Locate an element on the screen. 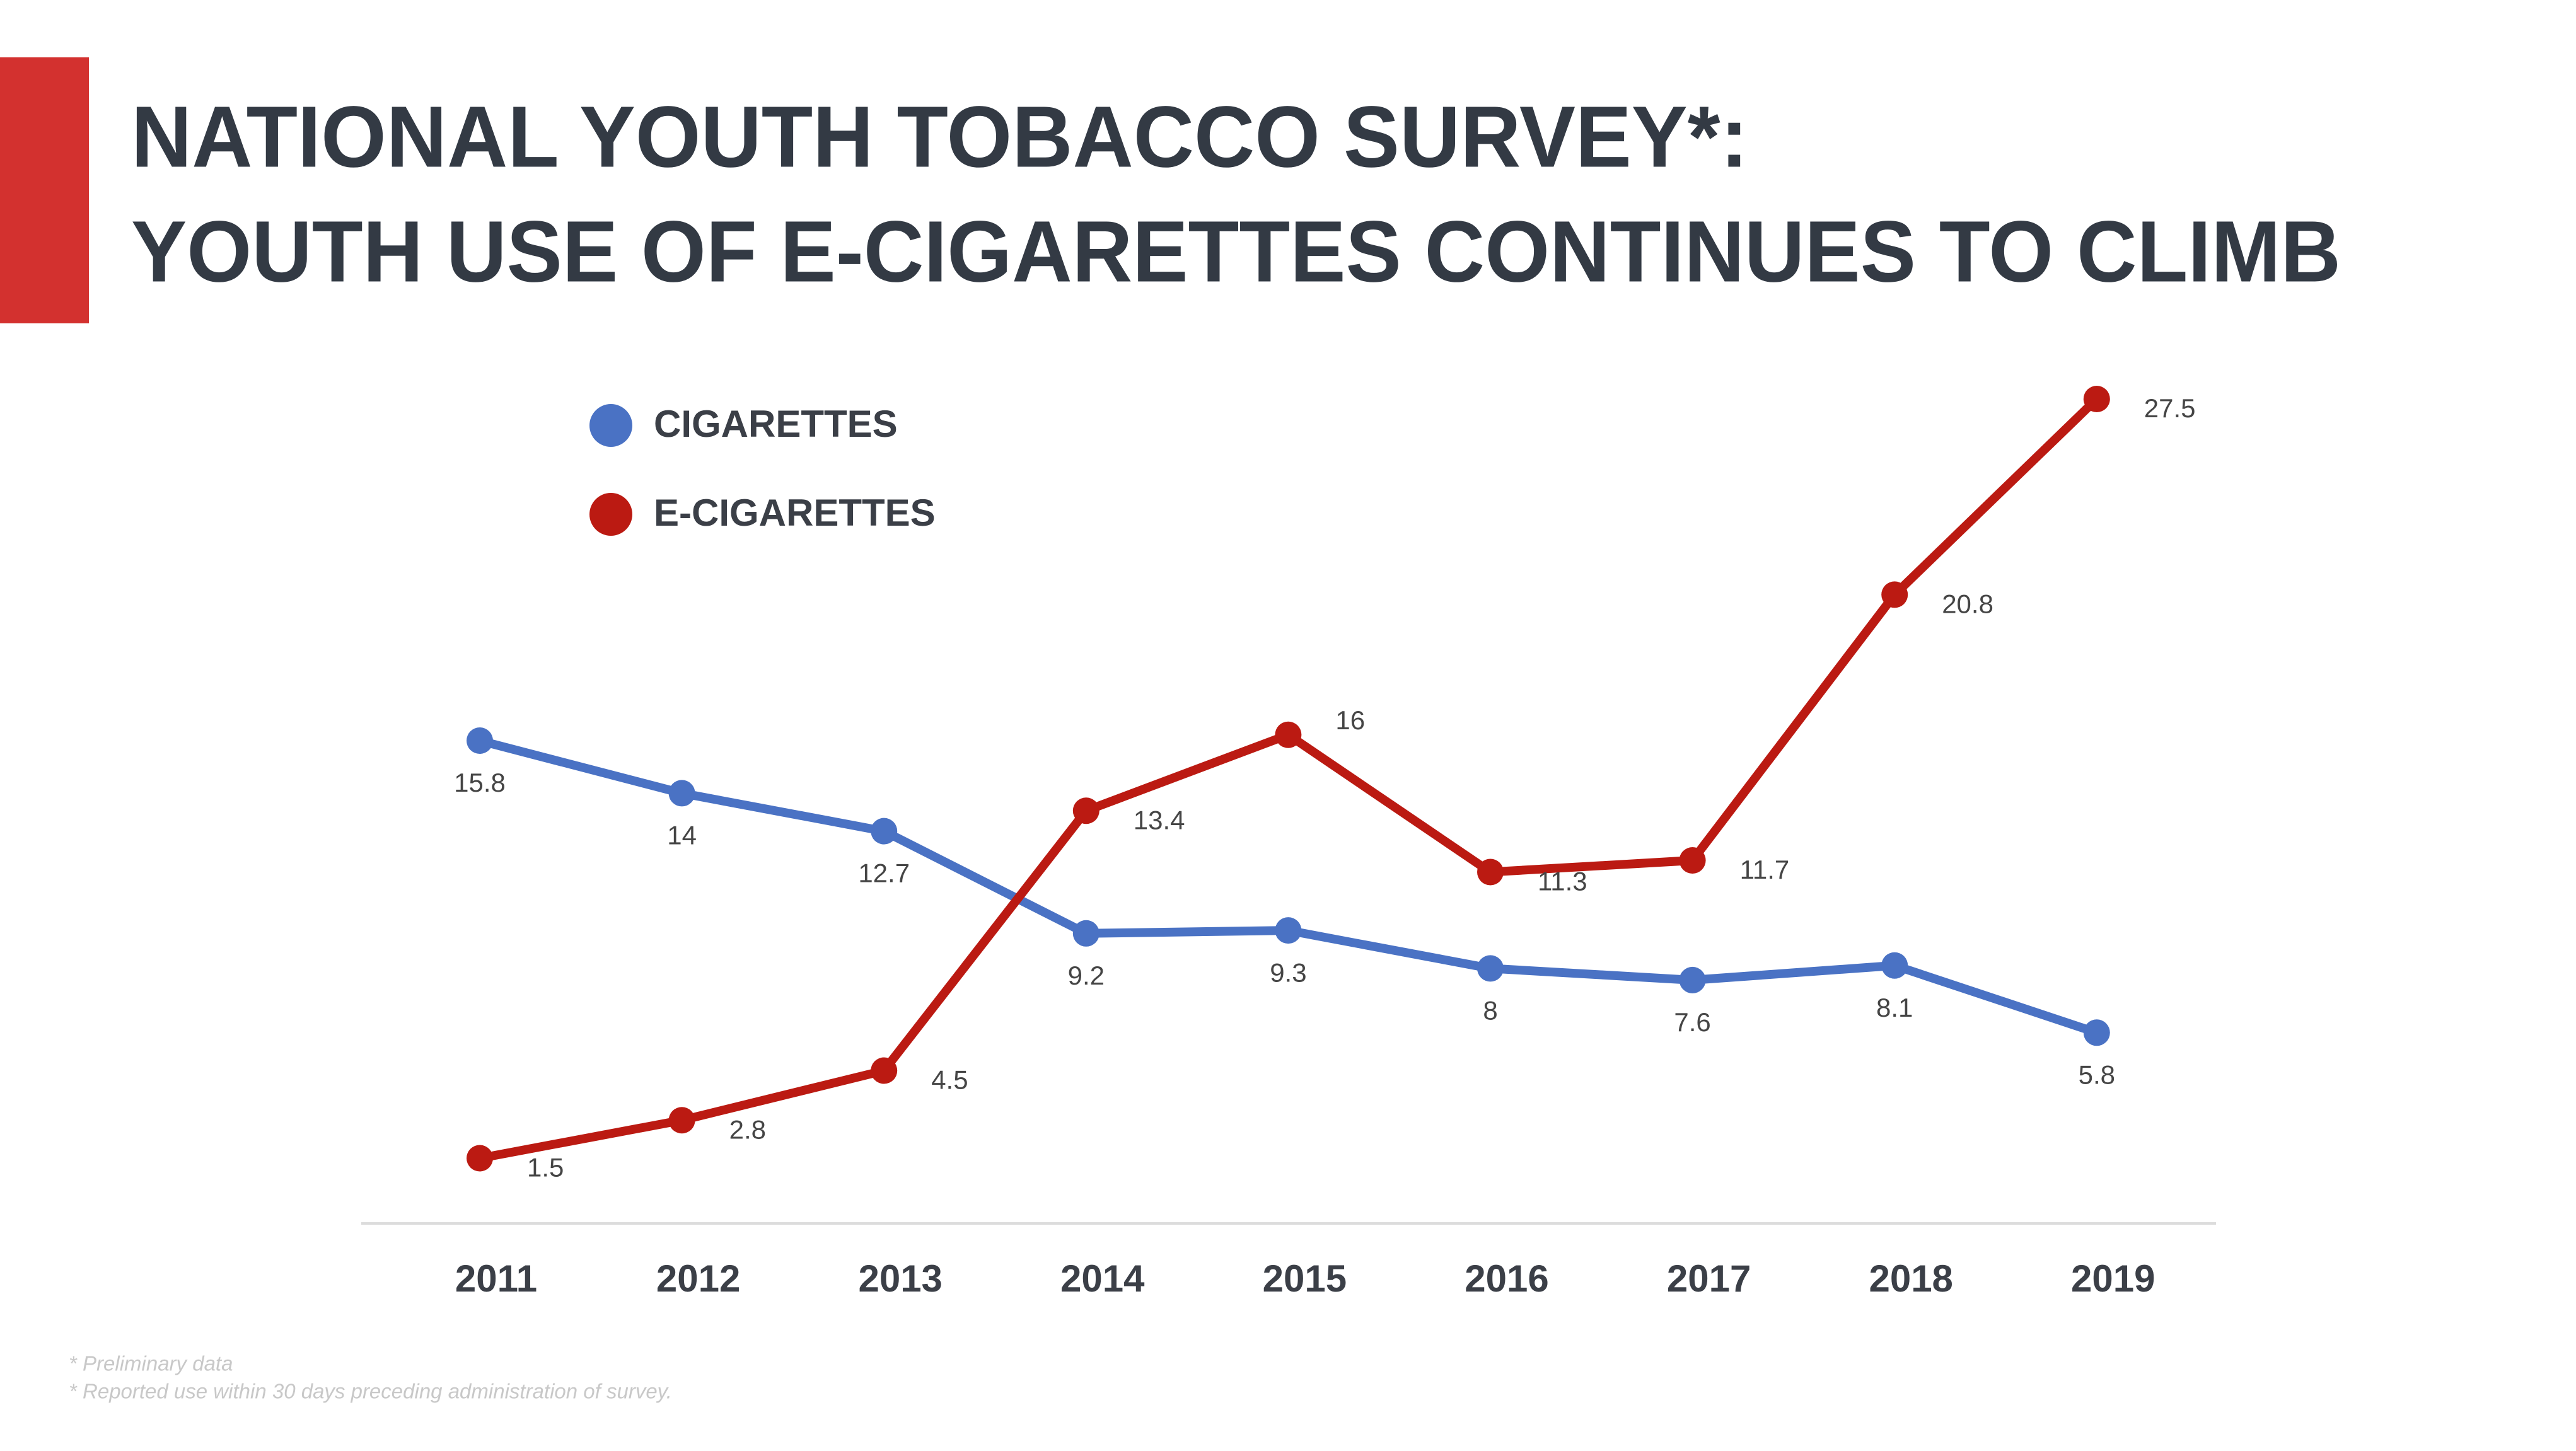 The image size is (2576, 1451). data-label: 12.7 is located at coordinates (884, 873).